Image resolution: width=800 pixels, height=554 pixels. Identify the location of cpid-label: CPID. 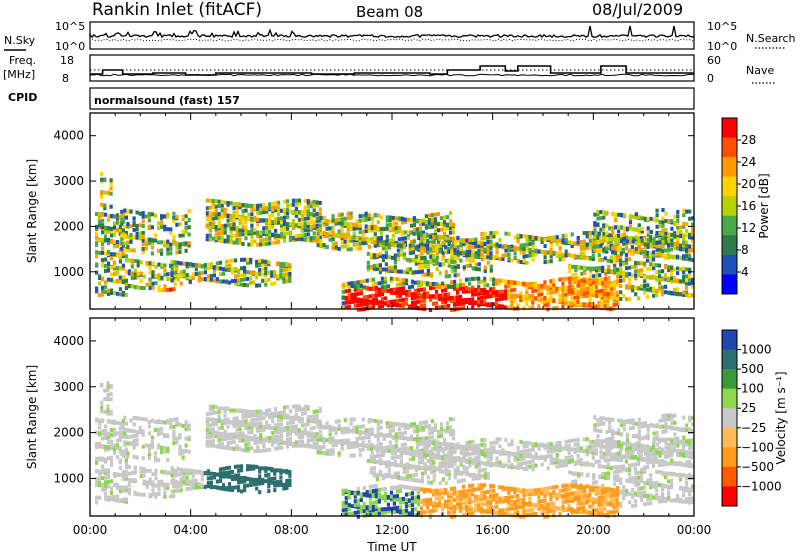
(22, 97).